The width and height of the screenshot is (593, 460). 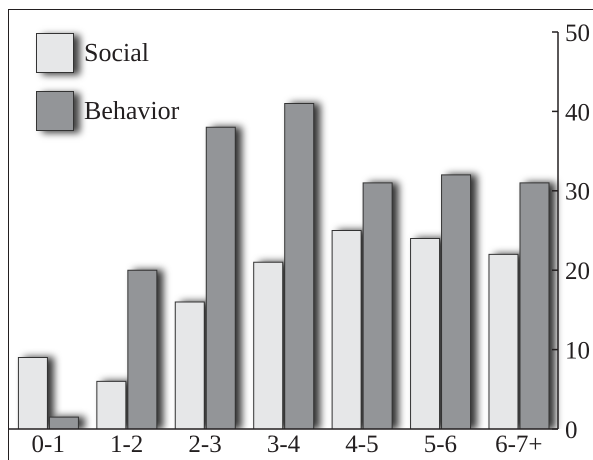 I want to click on y-tick-label: 20, so click(x=577, y=272).